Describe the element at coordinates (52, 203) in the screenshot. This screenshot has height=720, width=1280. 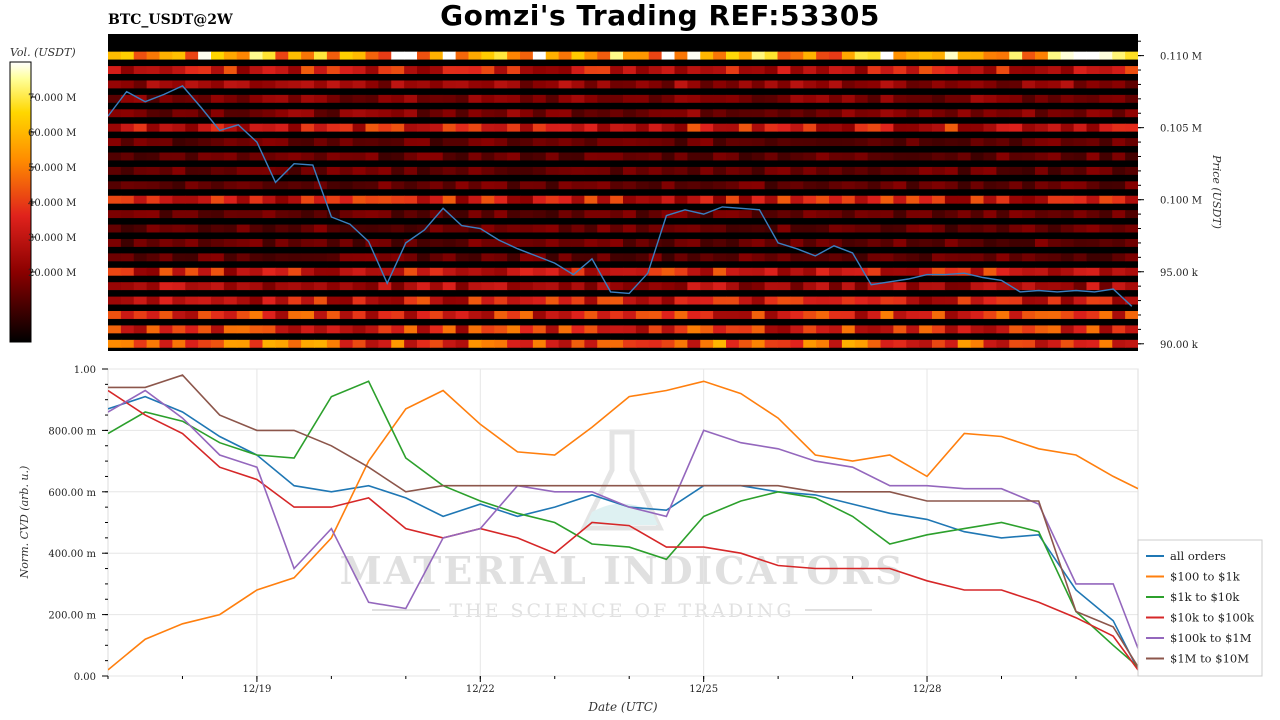
I see `colorbar-tick-label: 40.000 M` at that location.